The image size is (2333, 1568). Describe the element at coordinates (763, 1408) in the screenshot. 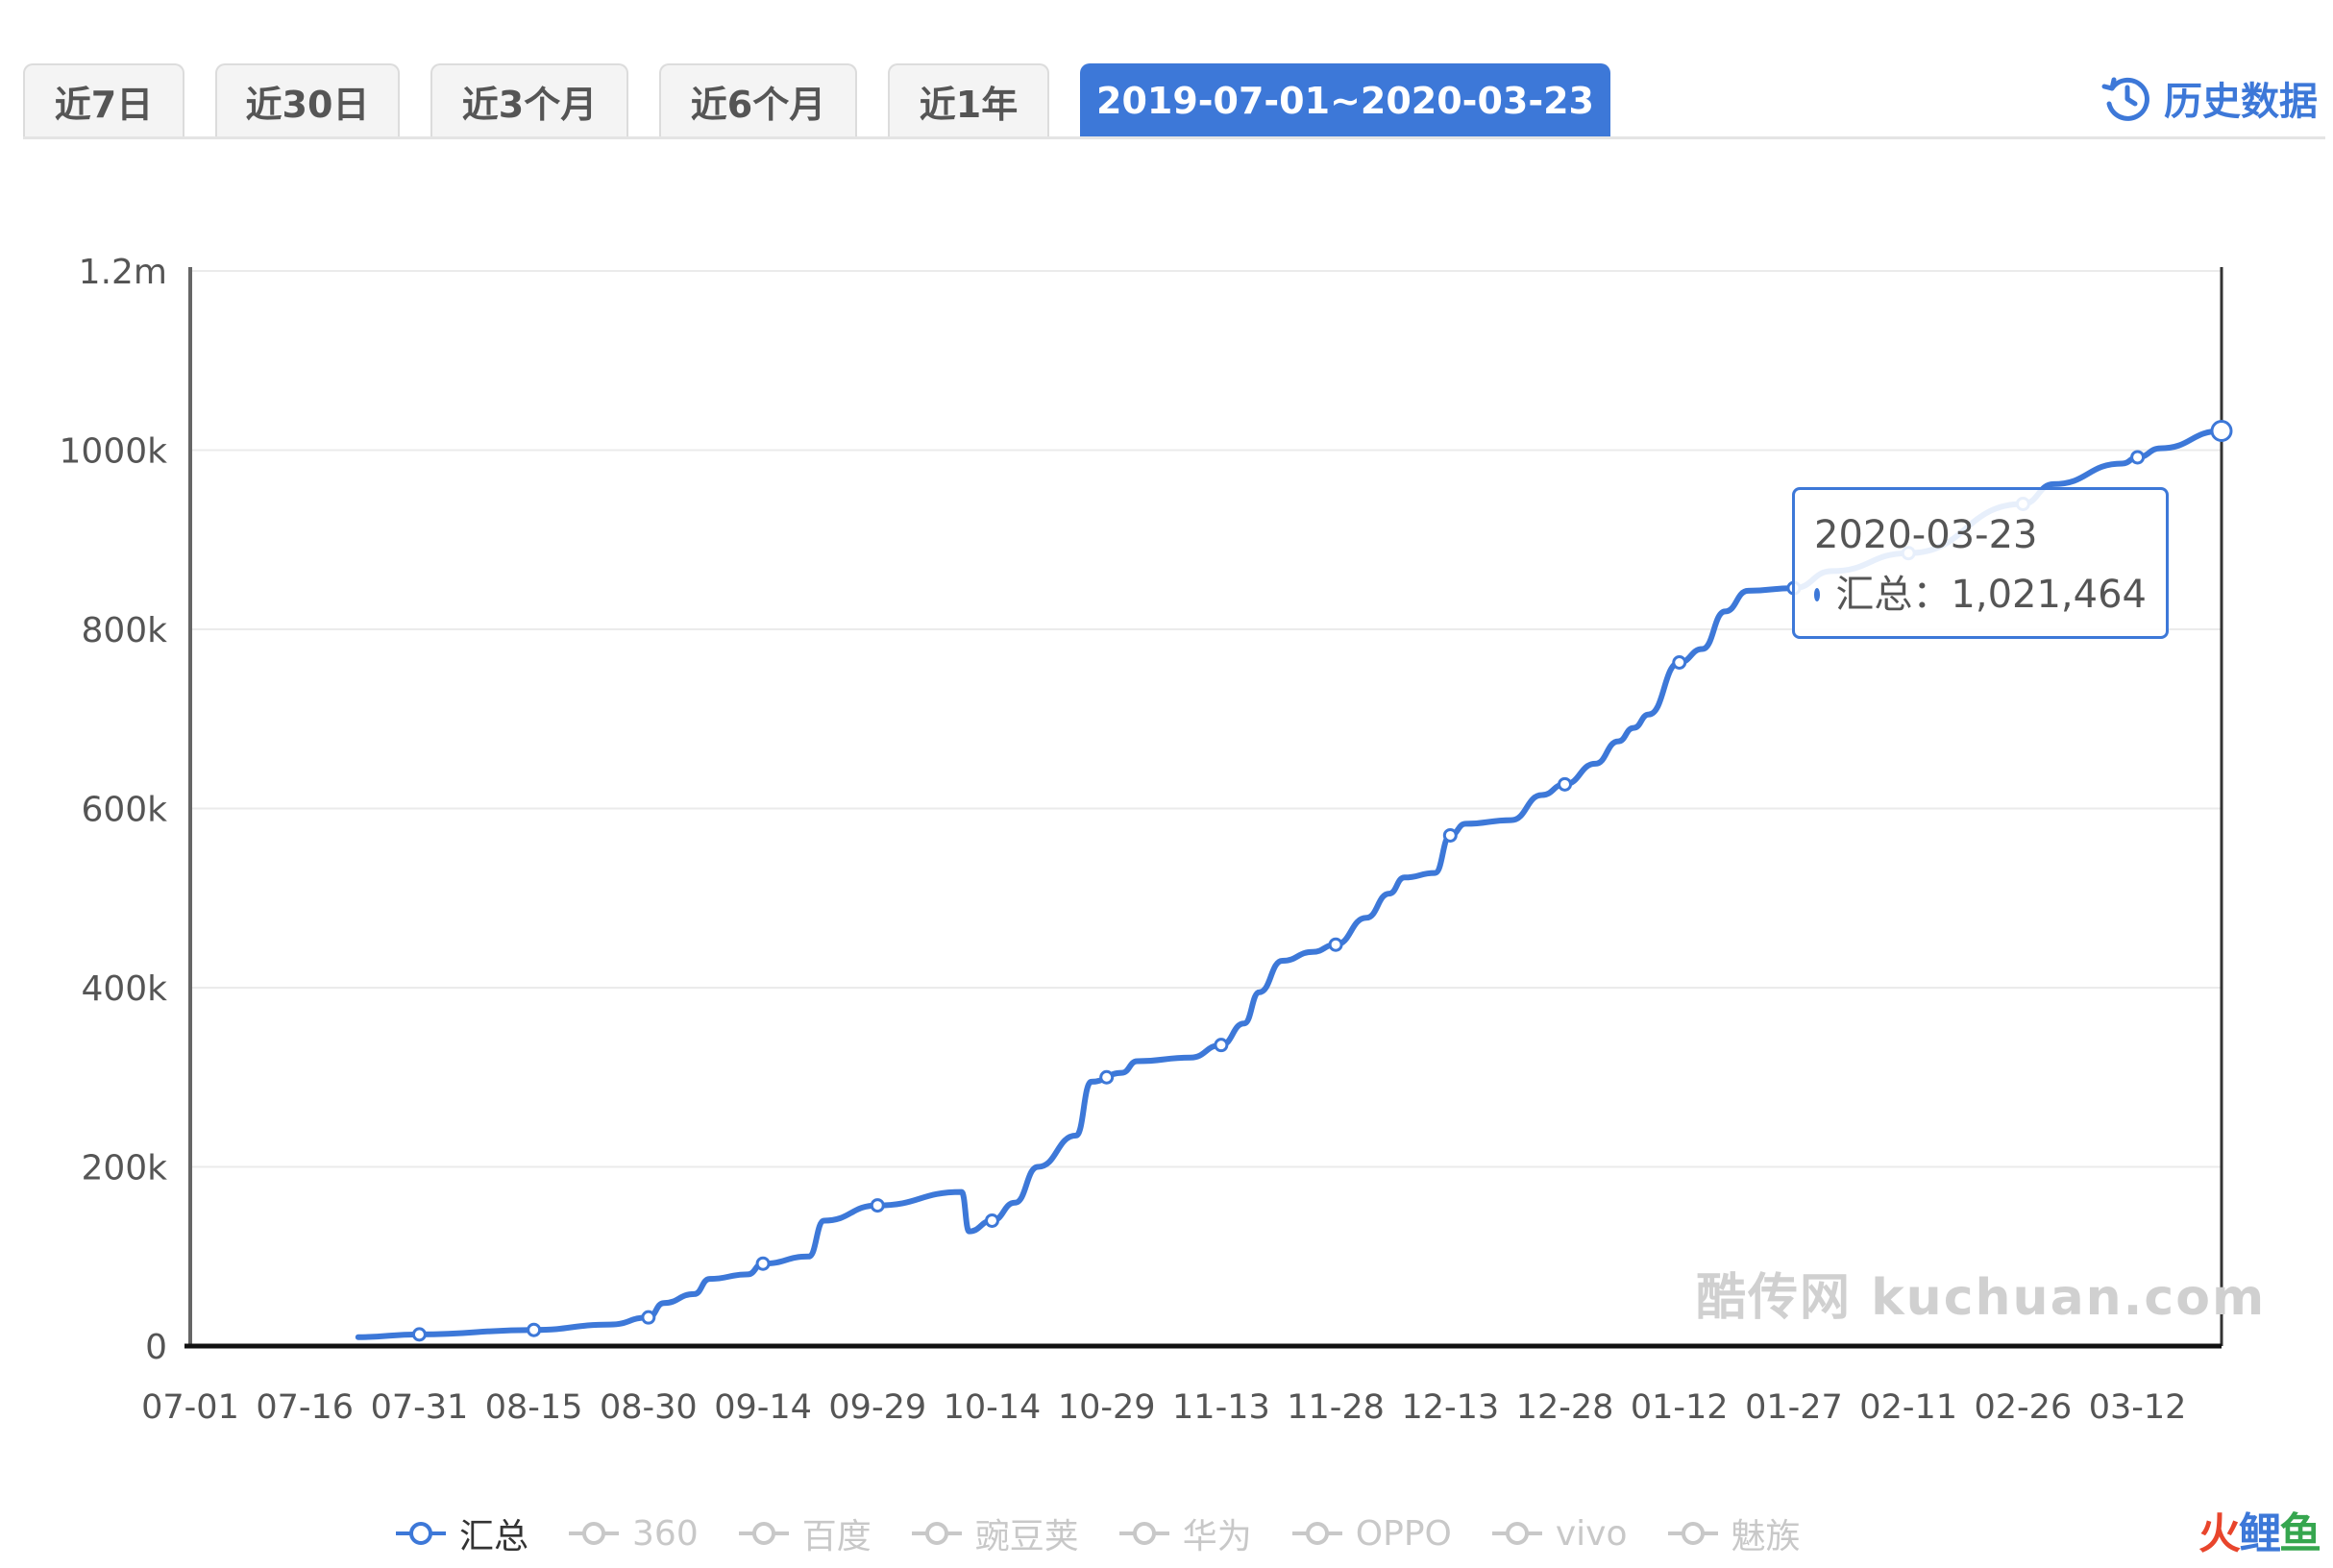

I see `x-tick-label: 09-14` at that location.